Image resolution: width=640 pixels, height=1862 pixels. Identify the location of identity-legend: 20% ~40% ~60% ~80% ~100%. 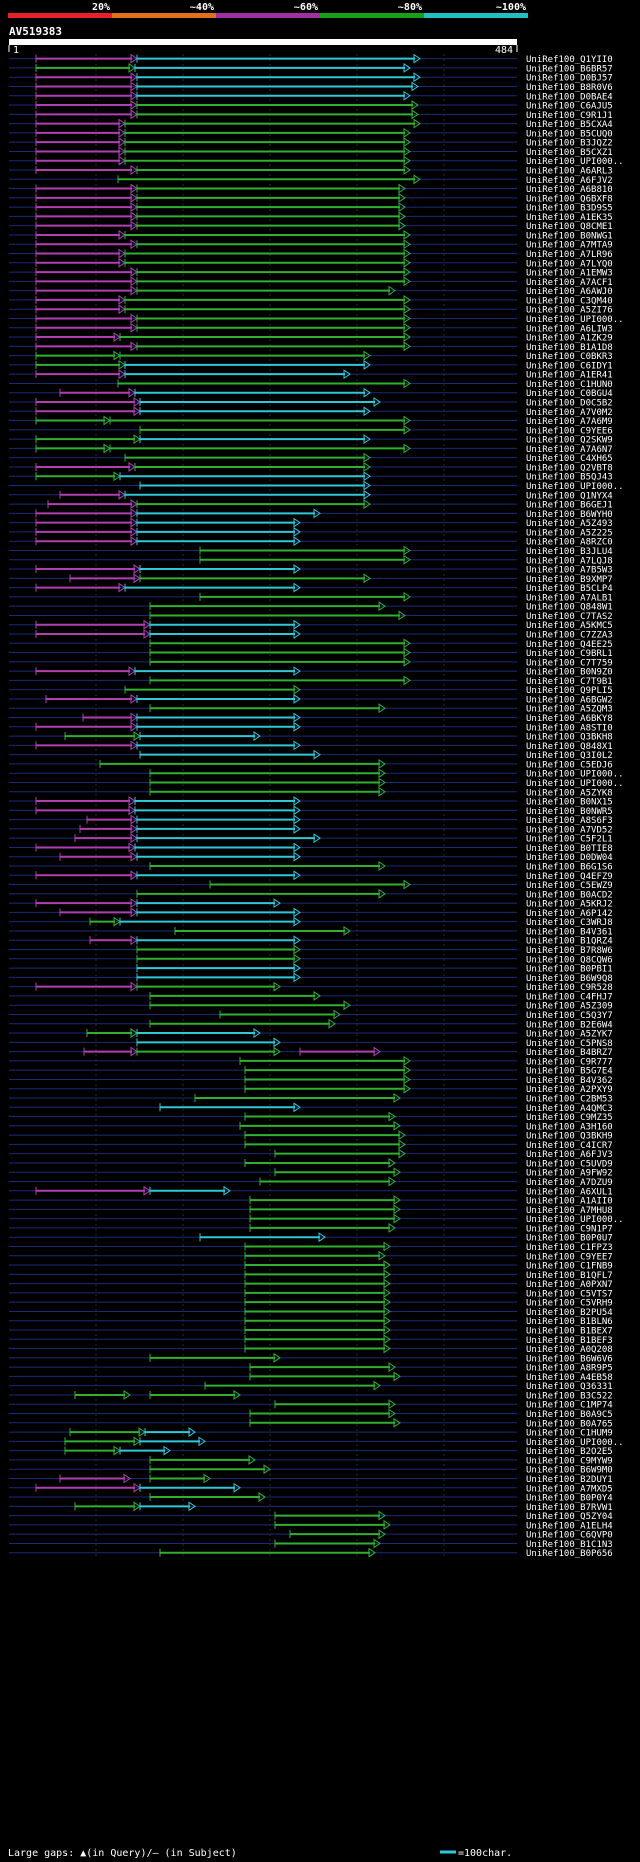
(268, 10).